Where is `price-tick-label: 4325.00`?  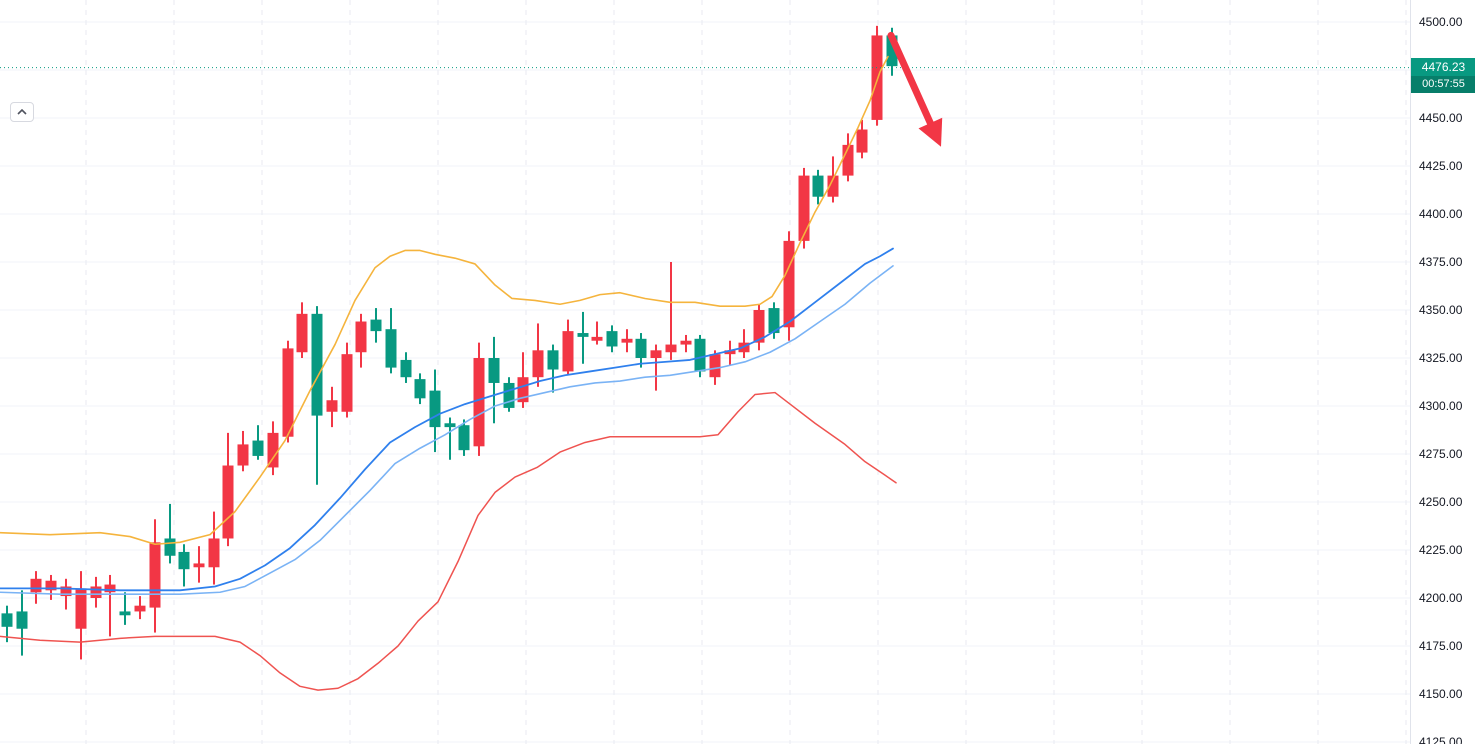 price-tick-label: 4325.00 is located at coordinates (1441, 358).